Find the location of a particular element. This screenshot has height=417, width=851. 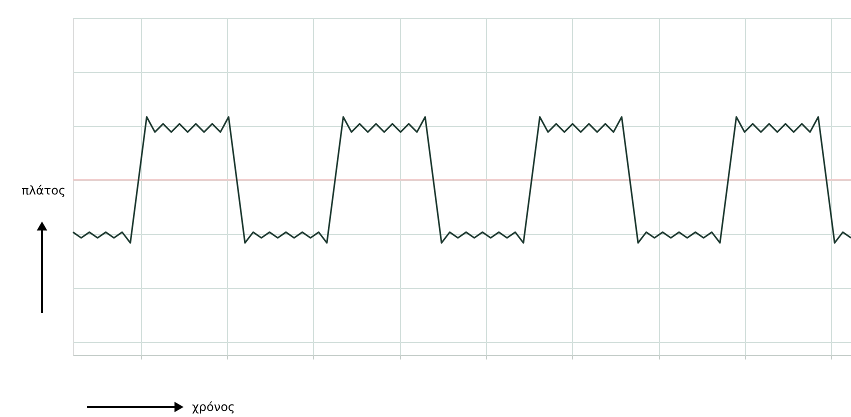

text: χρόνος is located at coordinates (213, 407).